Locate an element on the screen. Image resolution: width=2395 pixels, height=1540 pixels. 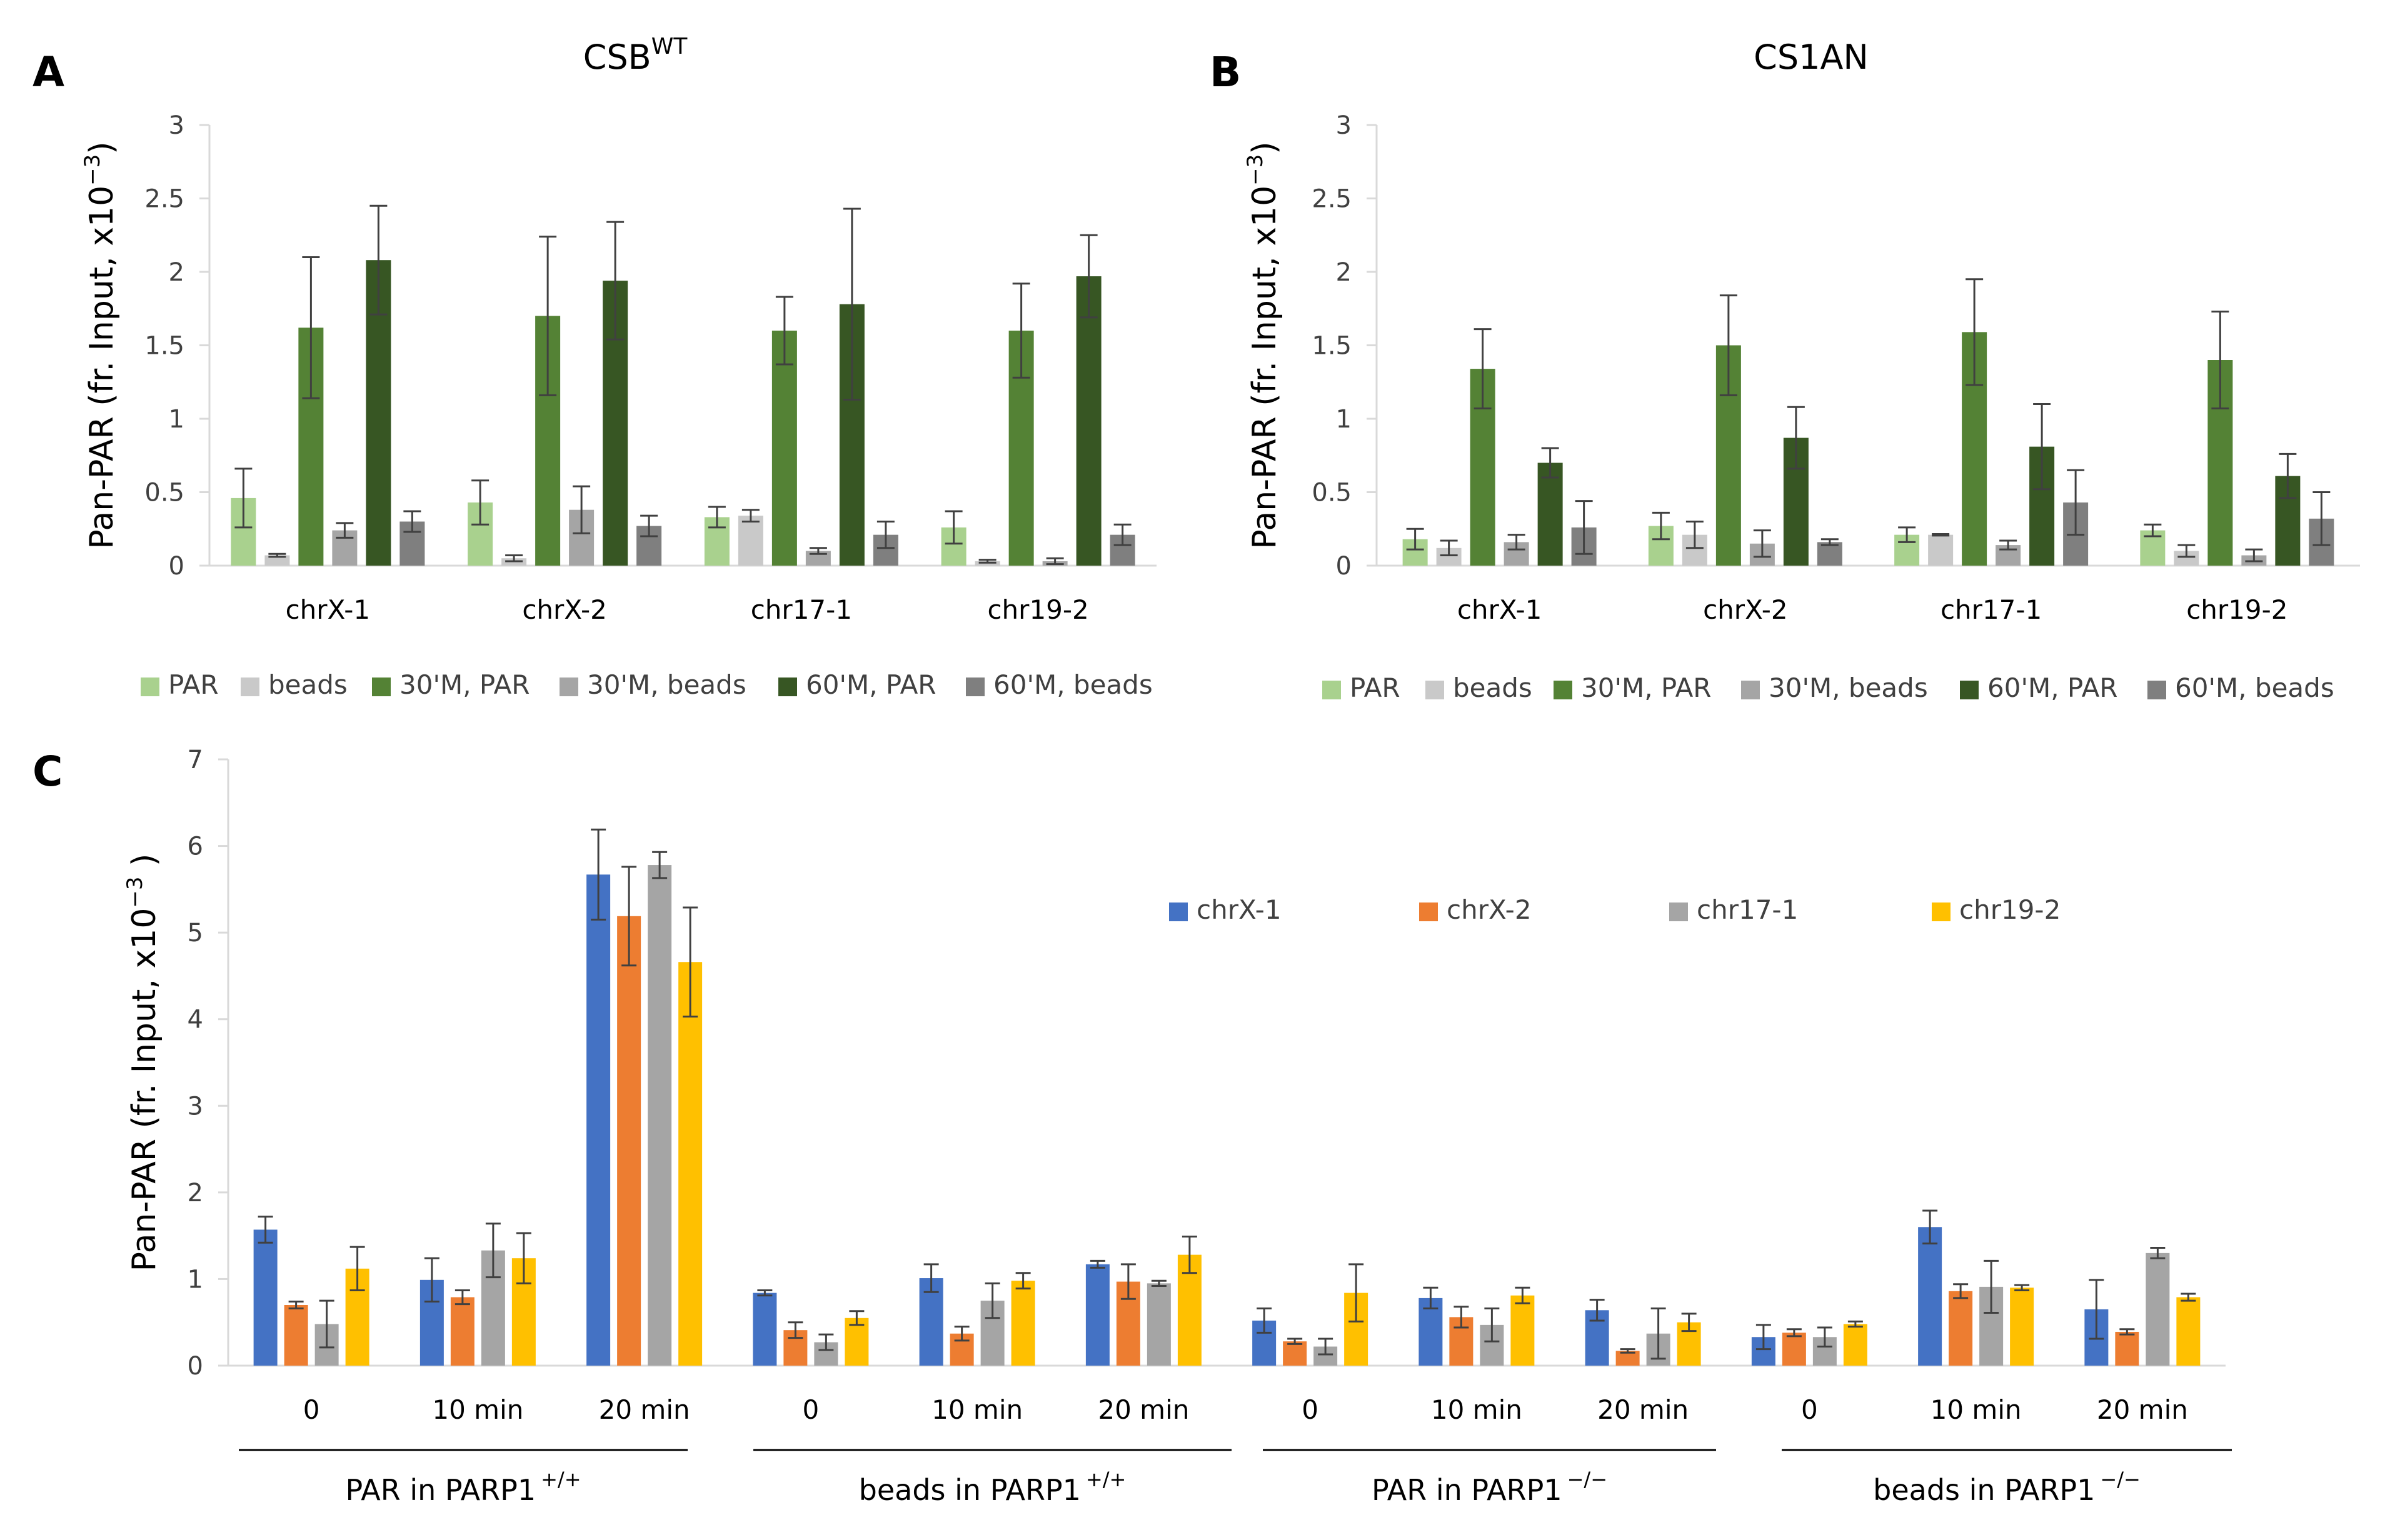
y-tick-label: 2 is located at coordinates (1344, 272).